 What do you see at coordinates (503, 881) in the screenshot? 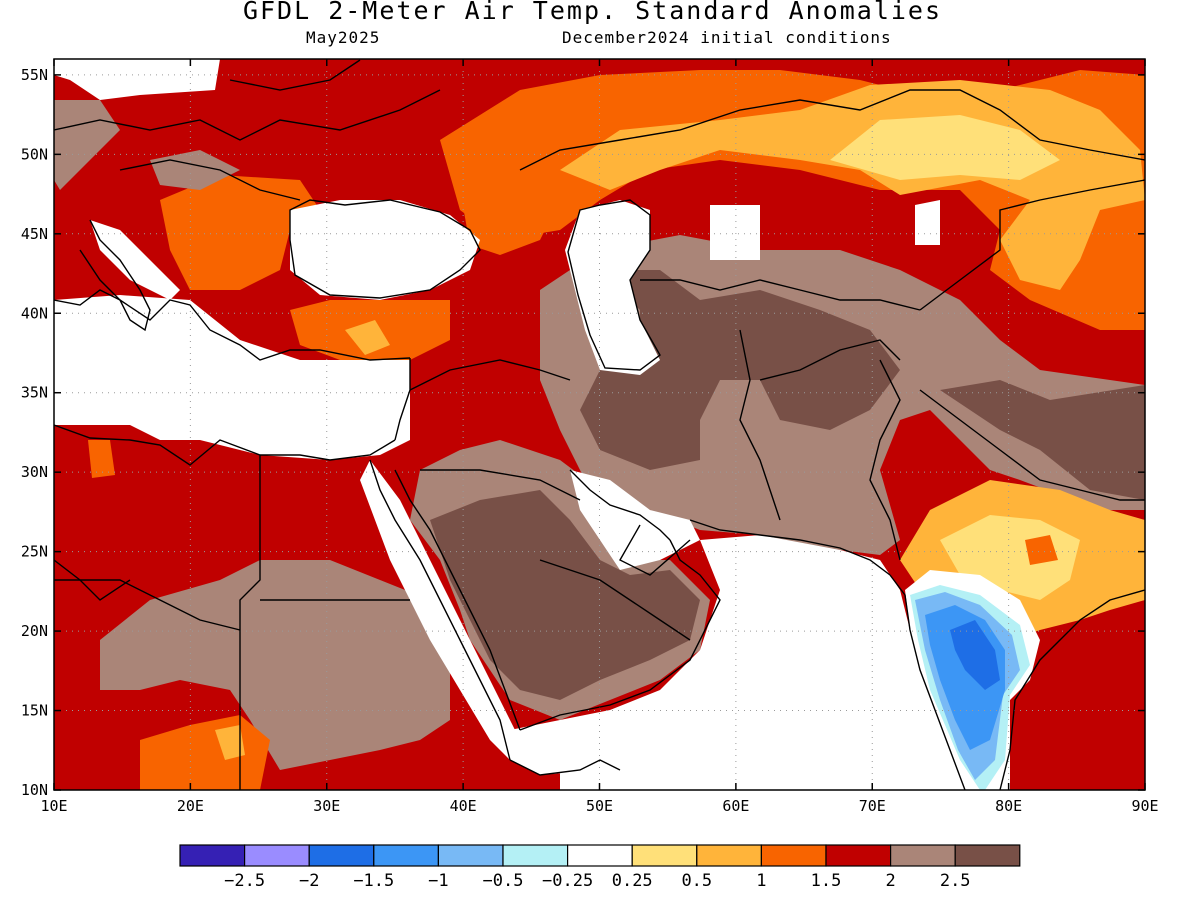
I see `colorbar-label: −0.5` at bounding box center [503, 881].